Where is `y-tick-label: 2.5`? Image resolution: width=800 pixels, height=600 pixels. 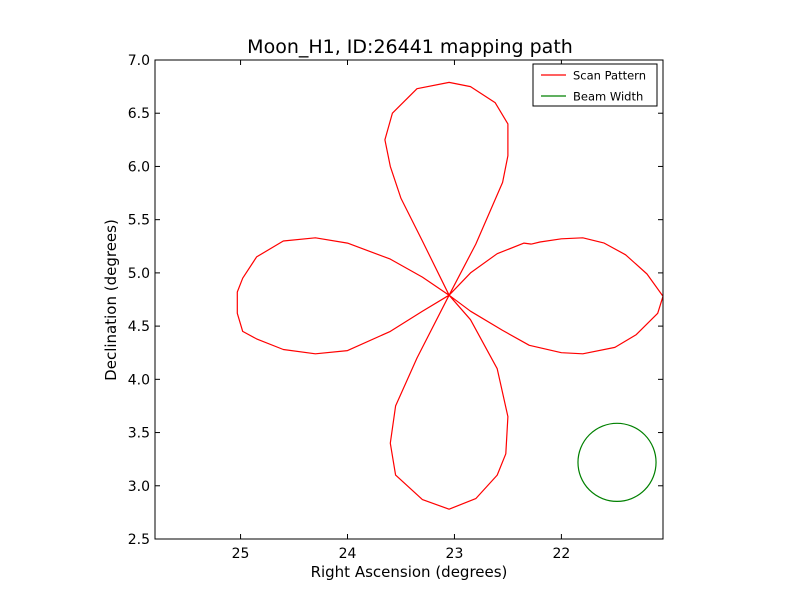 y-tick-label: 2.5 is located at coordinates (139, 540).